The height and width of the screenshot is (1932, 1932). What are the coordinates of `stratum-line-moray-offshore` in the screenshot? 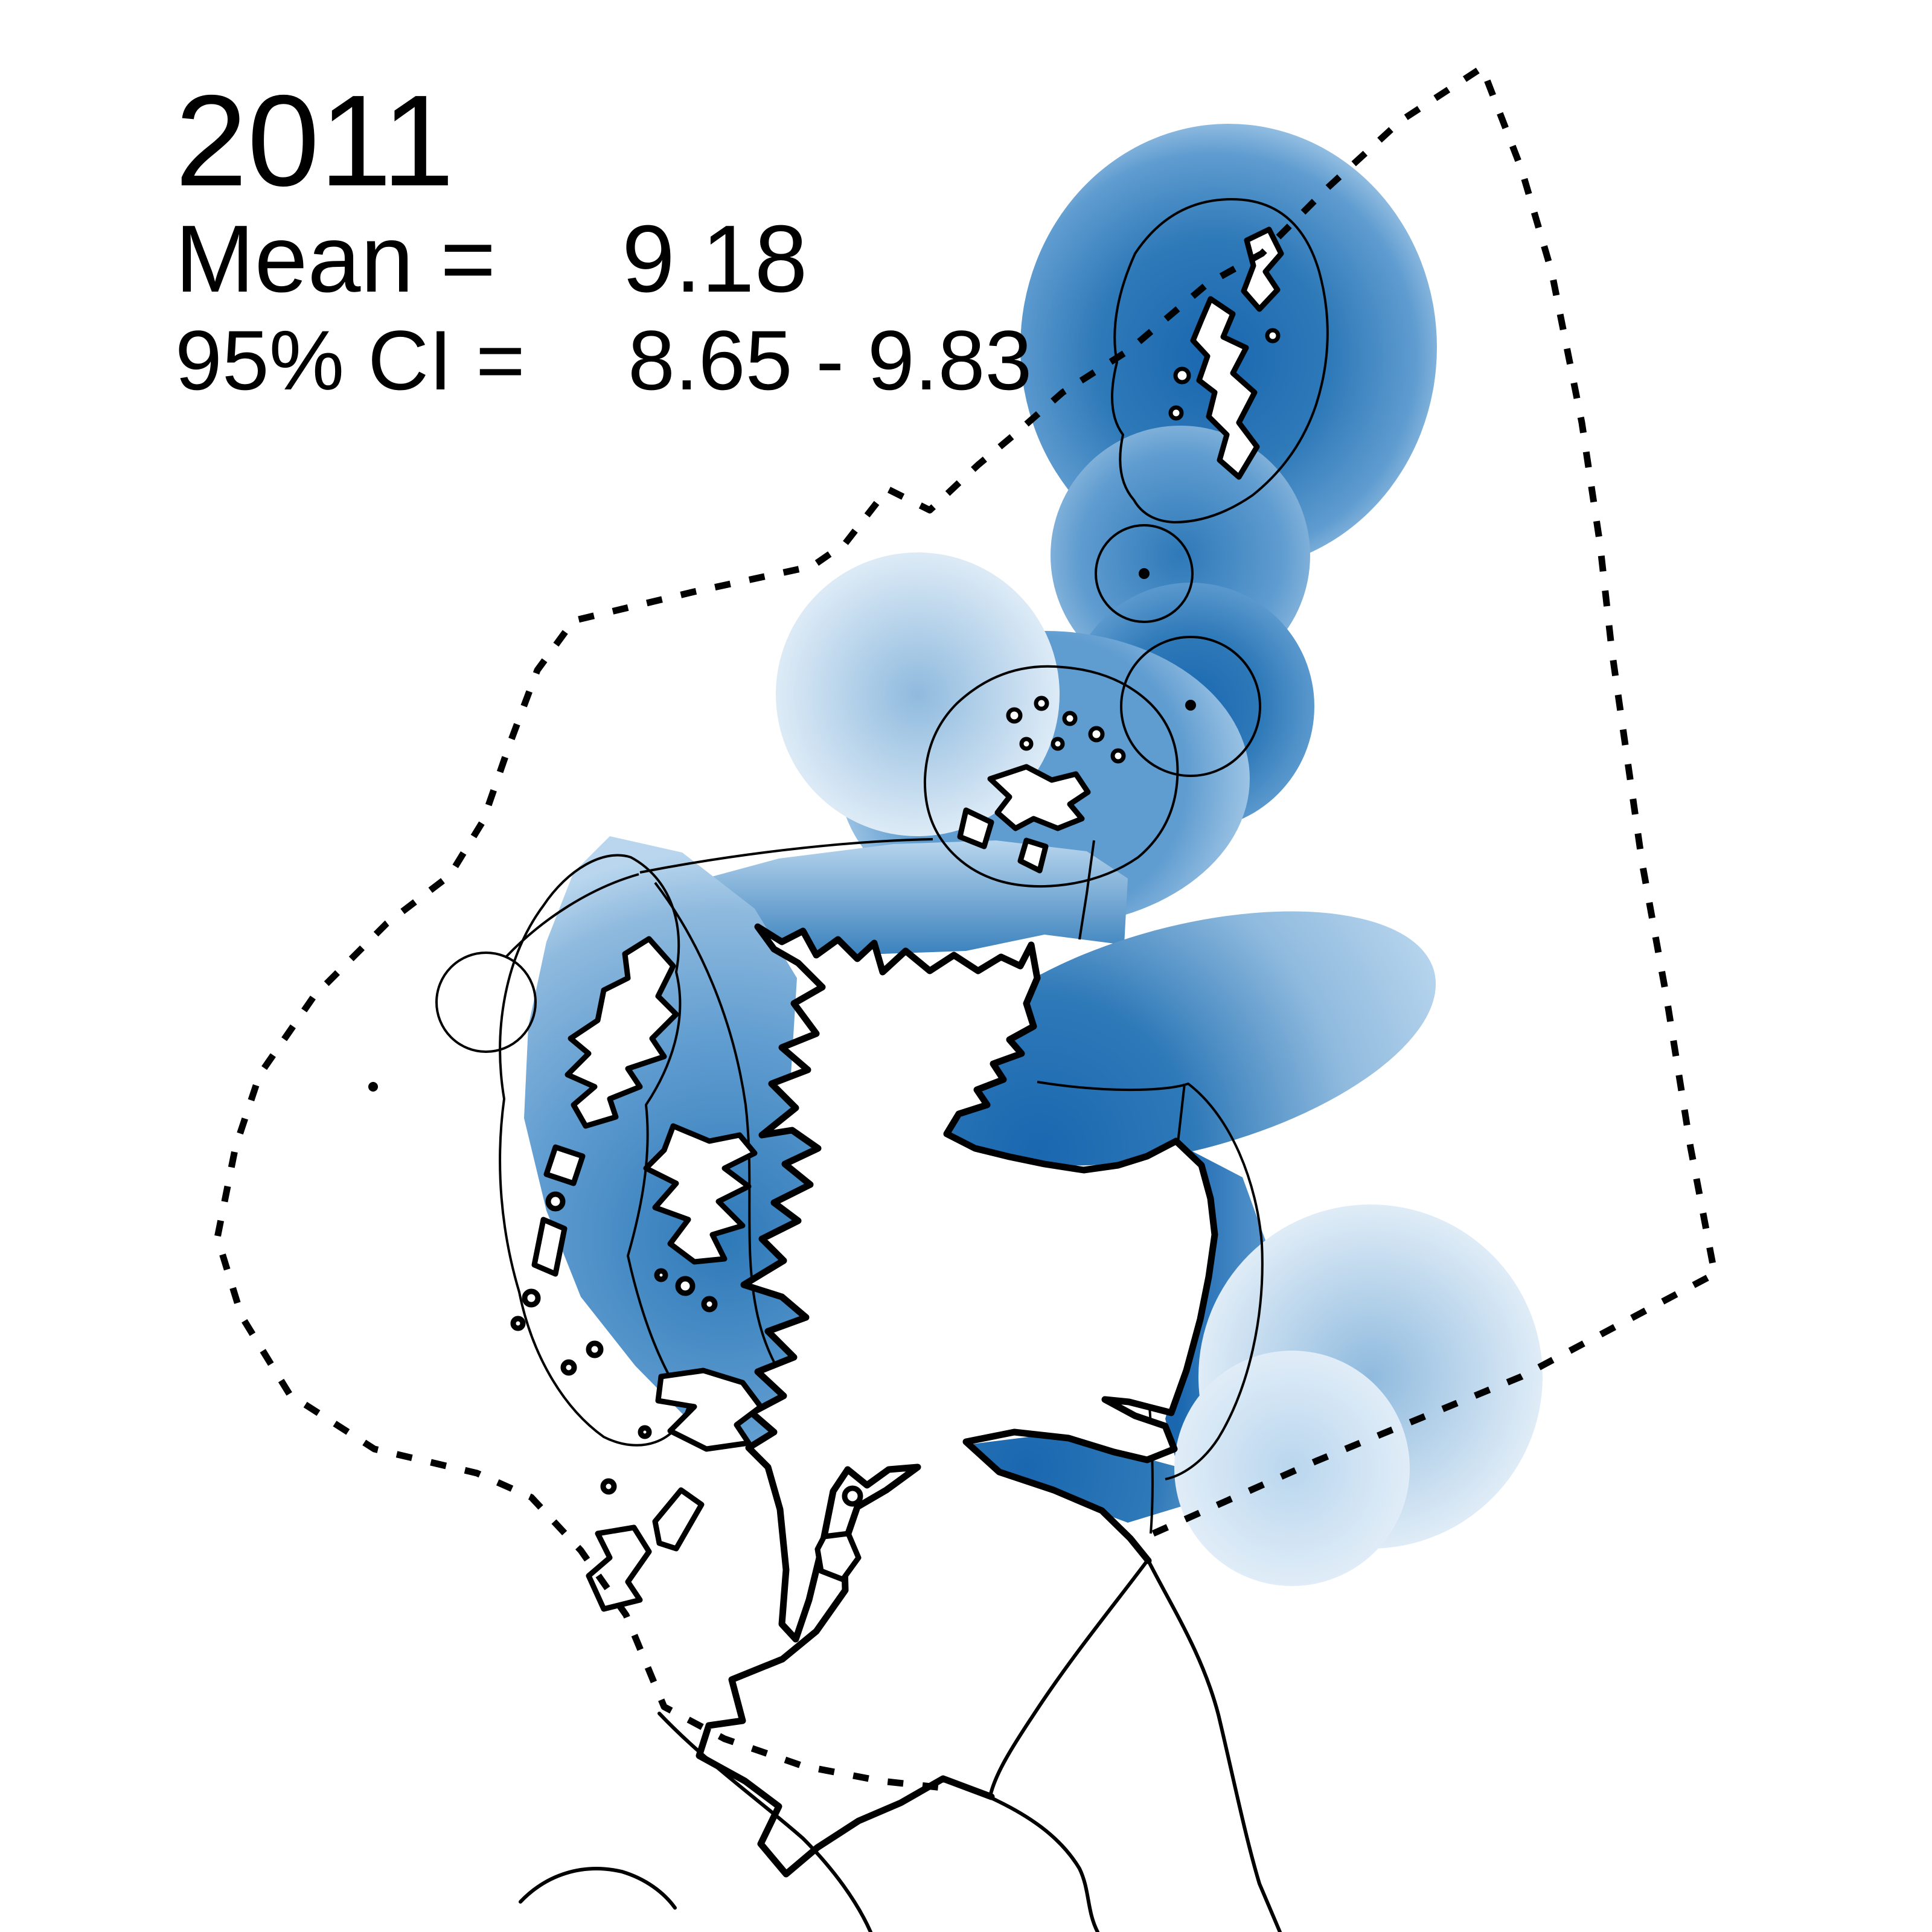 It's located at (1151, 1281).